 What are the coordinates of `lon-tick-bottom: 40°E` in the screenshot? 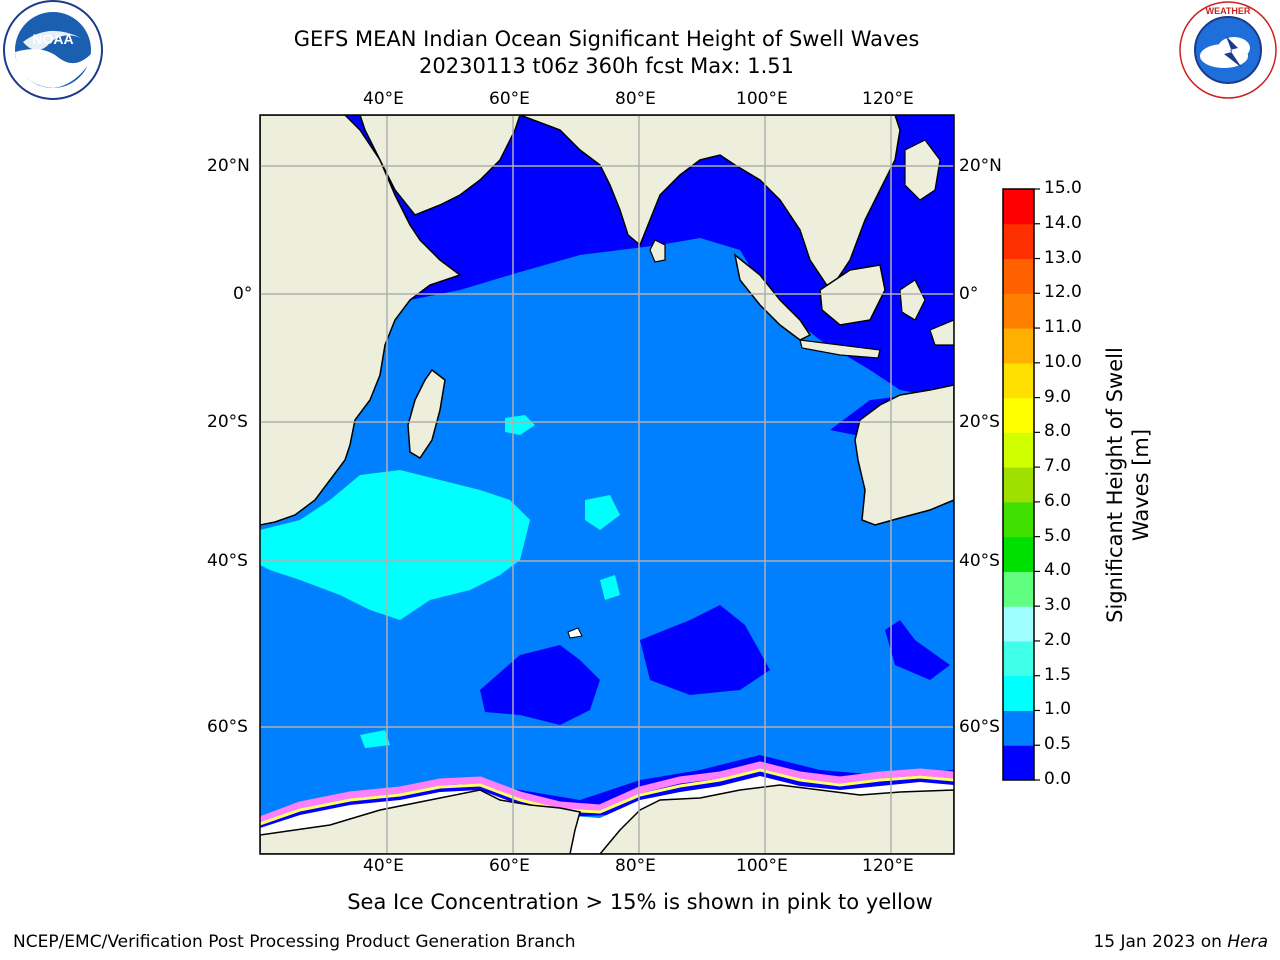 It's located at (383, 866).